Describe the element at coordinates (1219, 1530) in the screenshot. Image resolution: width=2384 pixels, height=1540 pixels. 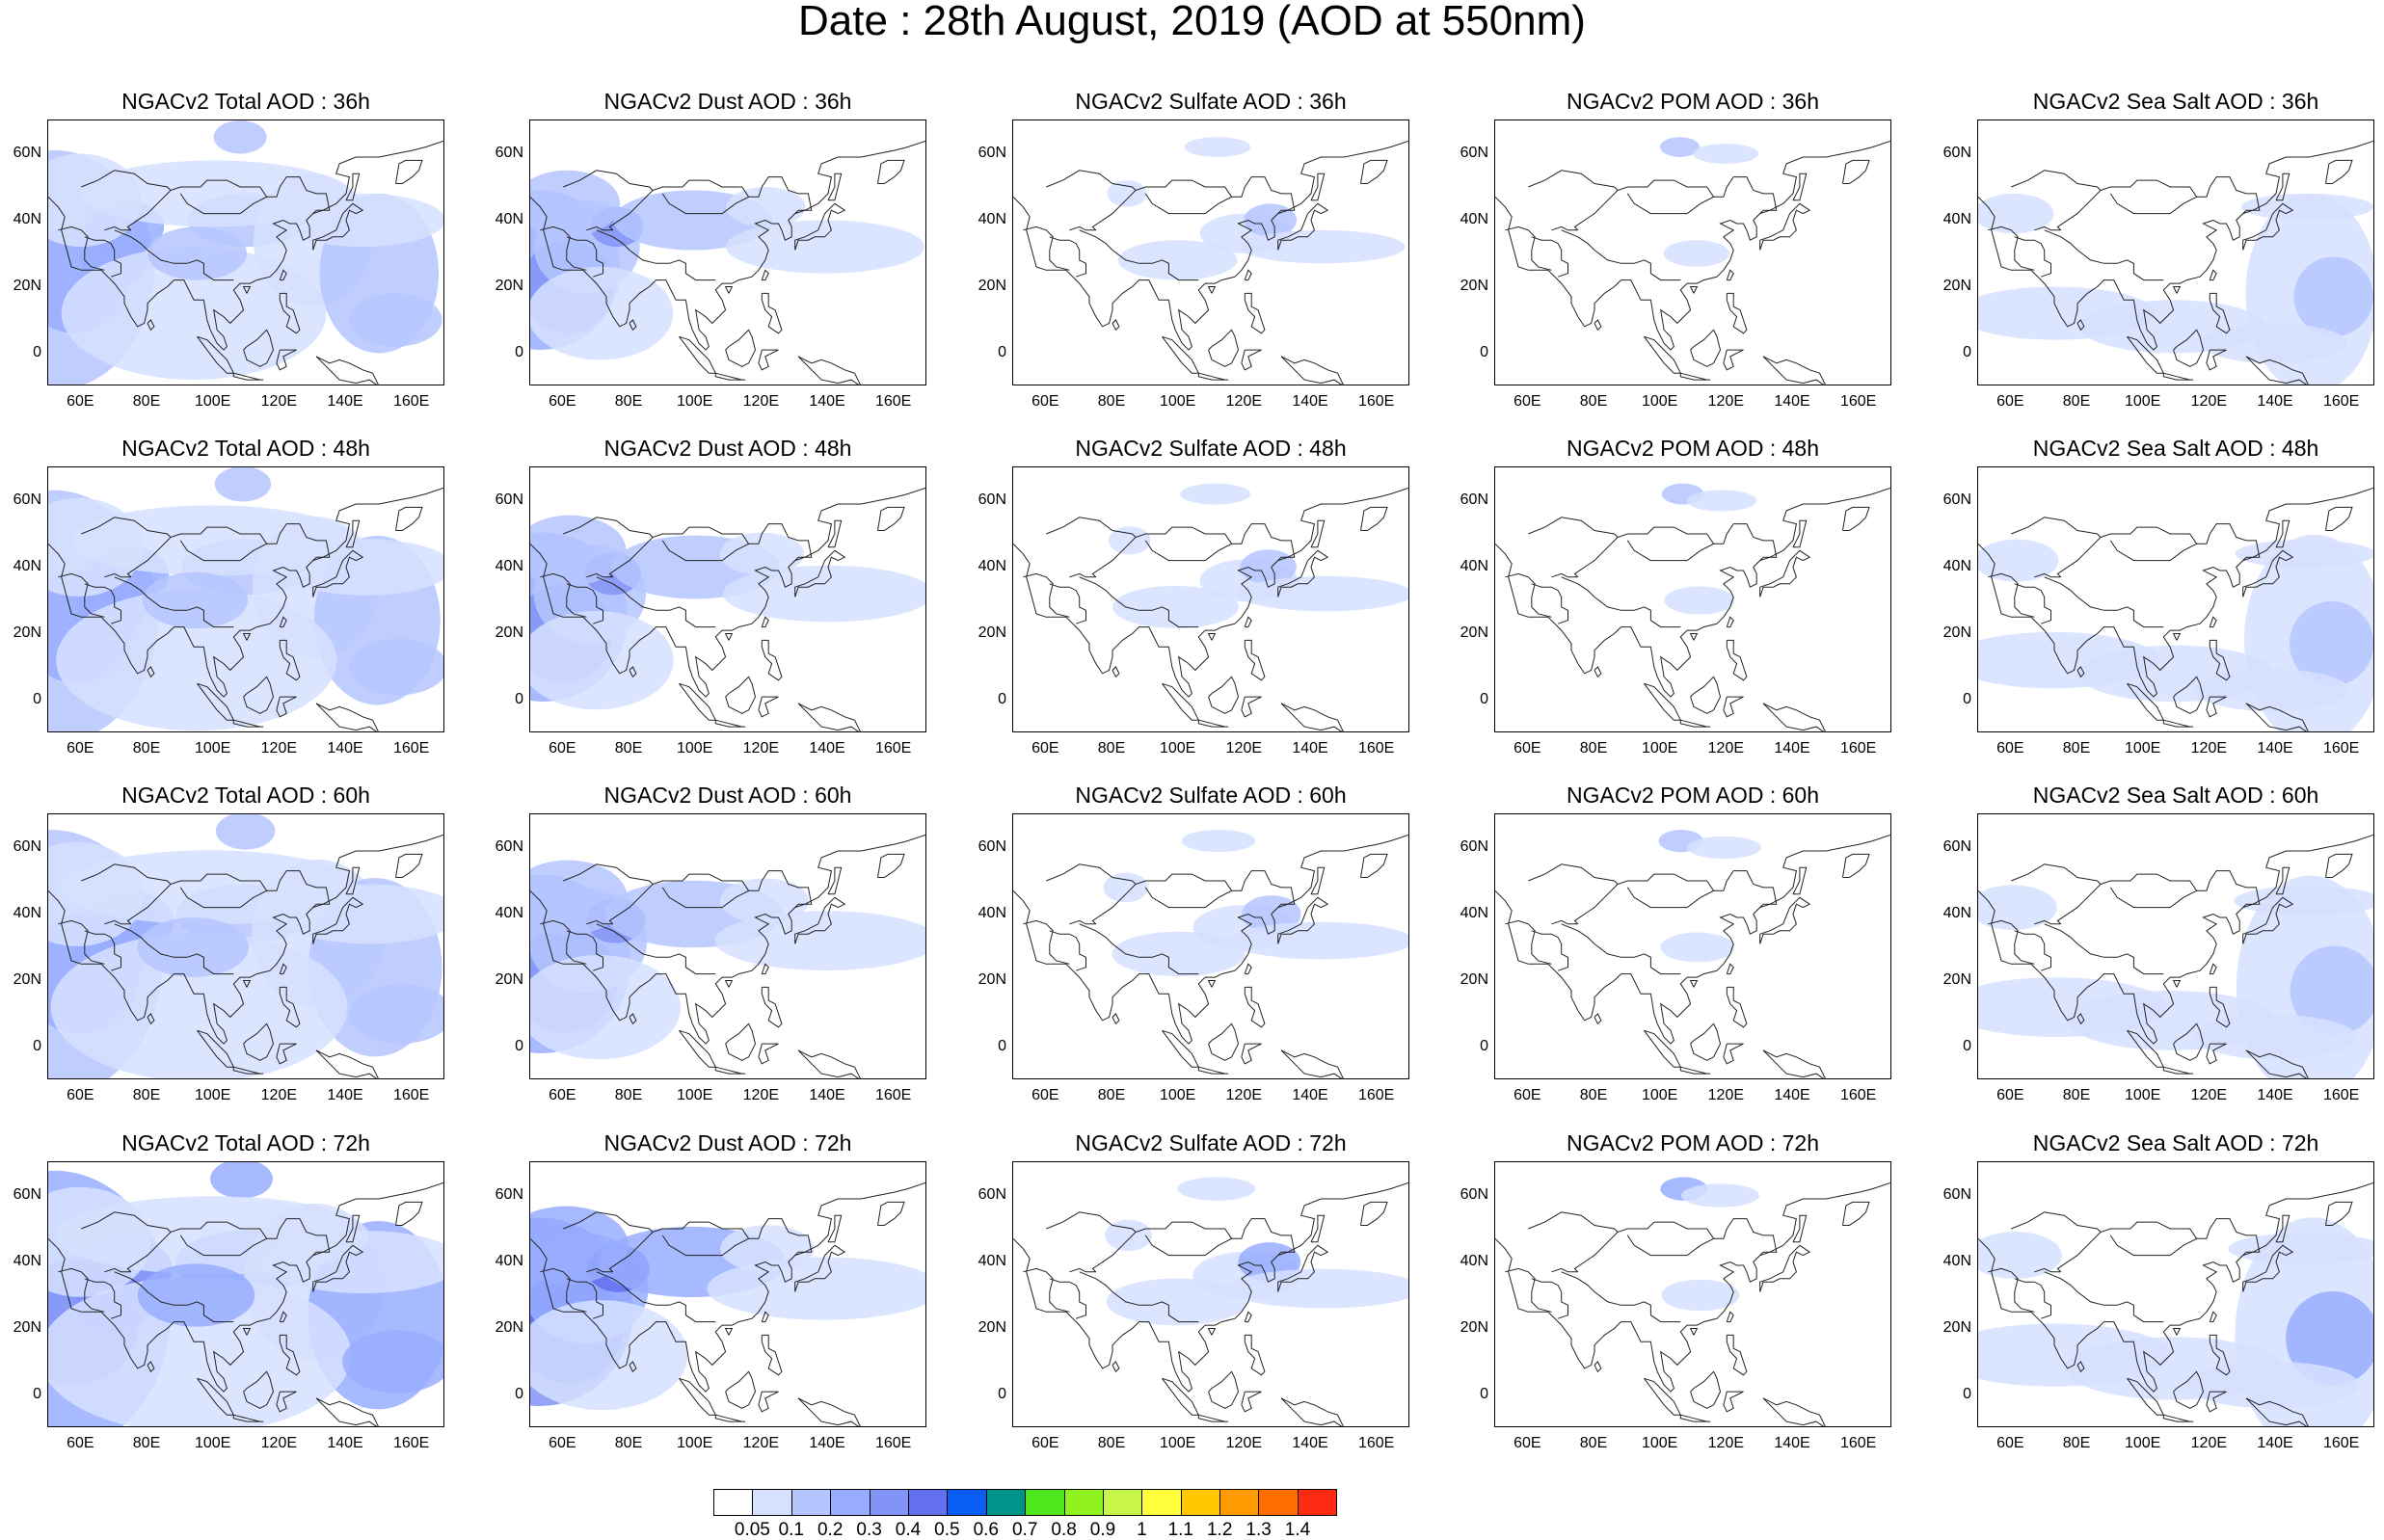
I see `colorbar-label: 1.2` at that location.